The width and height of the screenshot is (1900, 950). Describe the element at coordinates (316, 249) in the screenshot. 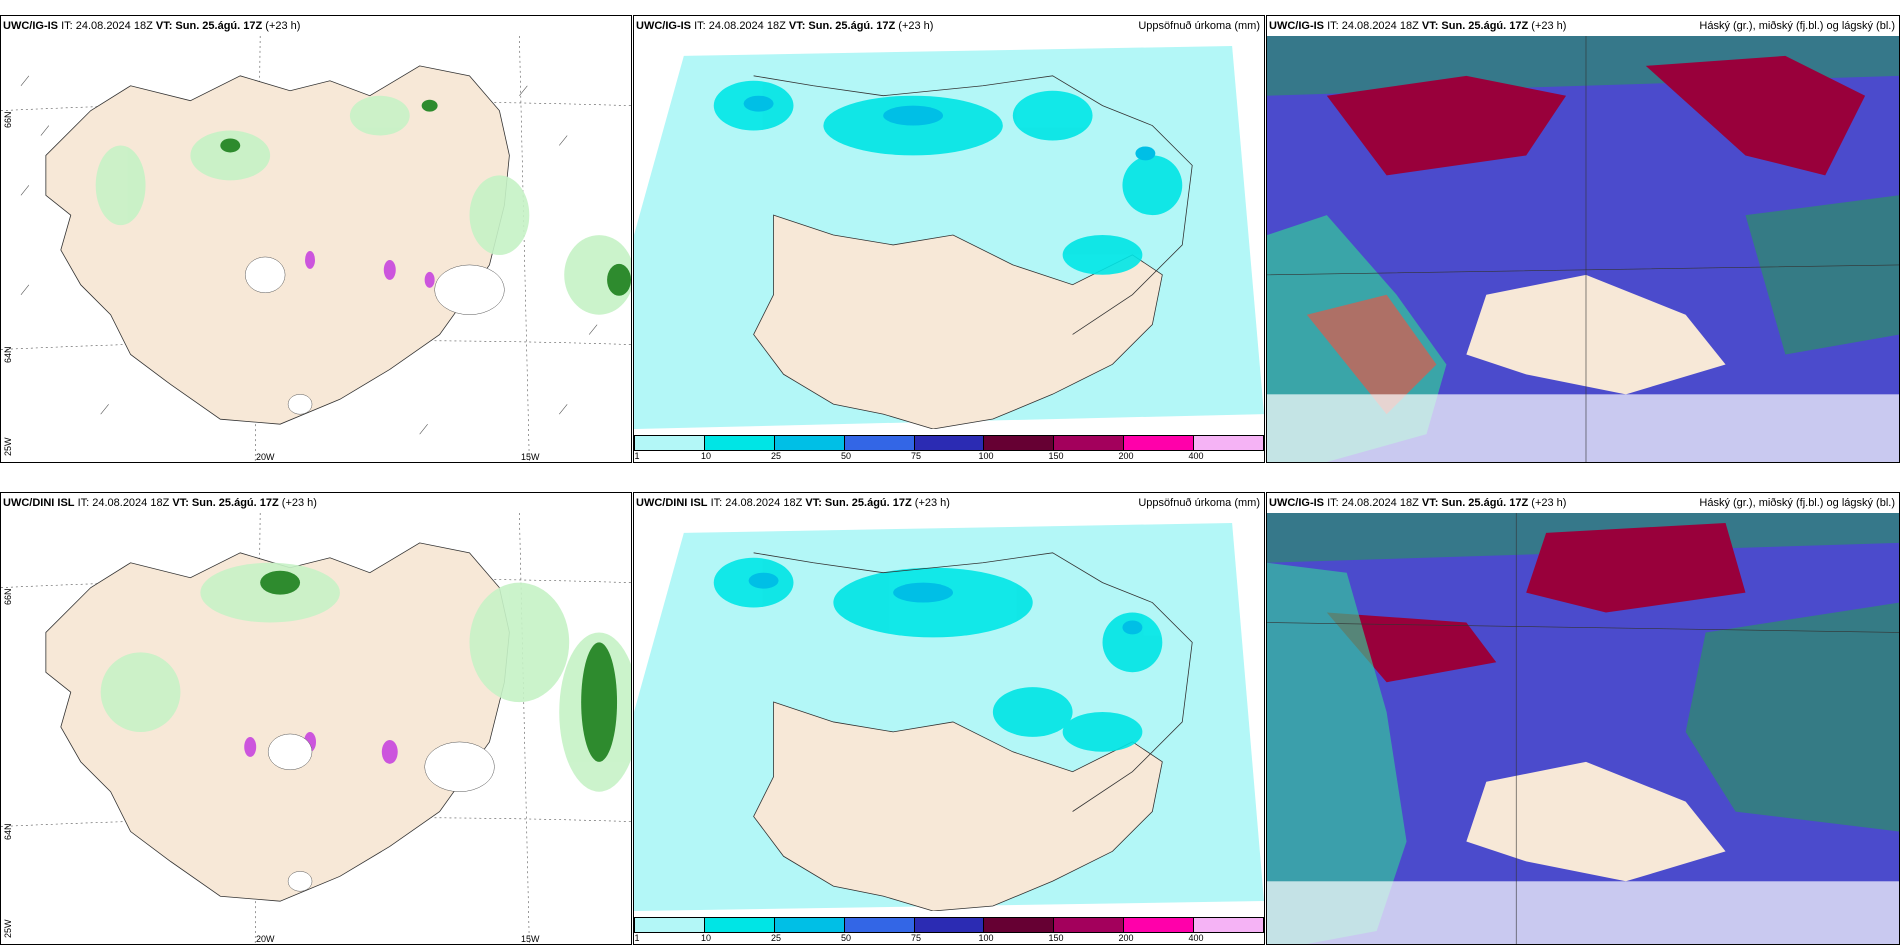

I see `map-canvas: 20W 15W 66N 64N 25W` at that location.